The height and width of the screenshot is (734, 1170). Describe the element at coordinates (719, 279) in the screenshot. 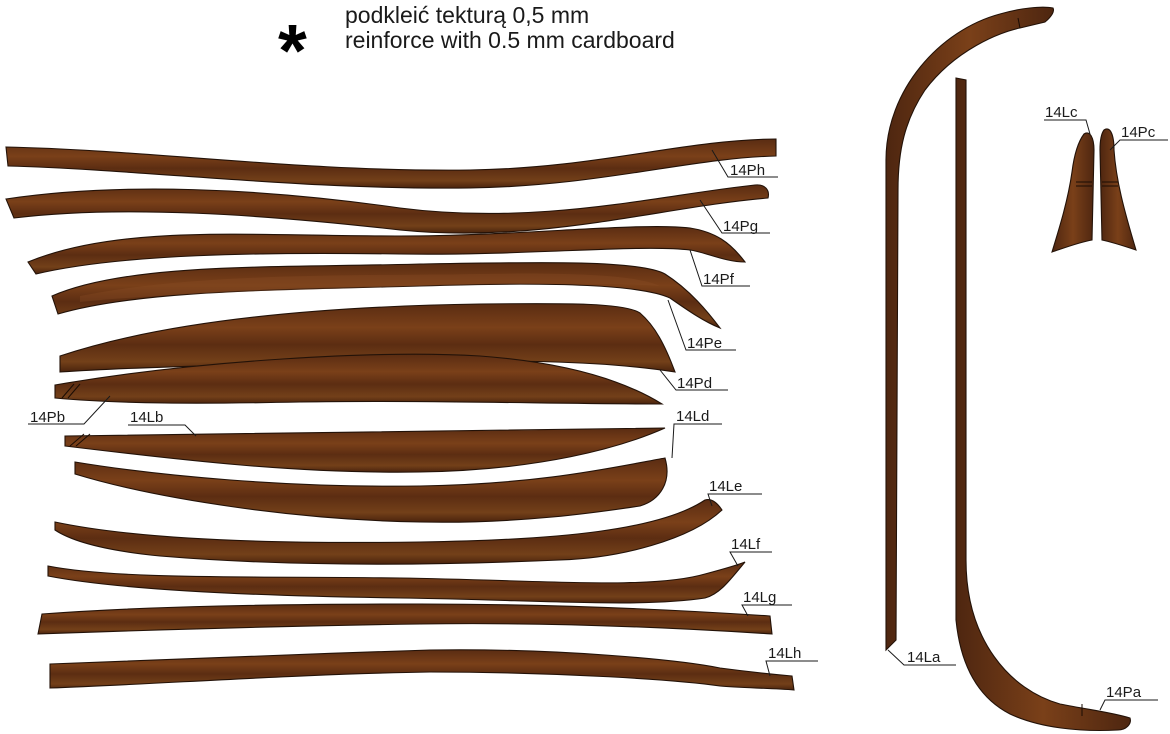

I see `label-14Pf: 14Pf` at that location.